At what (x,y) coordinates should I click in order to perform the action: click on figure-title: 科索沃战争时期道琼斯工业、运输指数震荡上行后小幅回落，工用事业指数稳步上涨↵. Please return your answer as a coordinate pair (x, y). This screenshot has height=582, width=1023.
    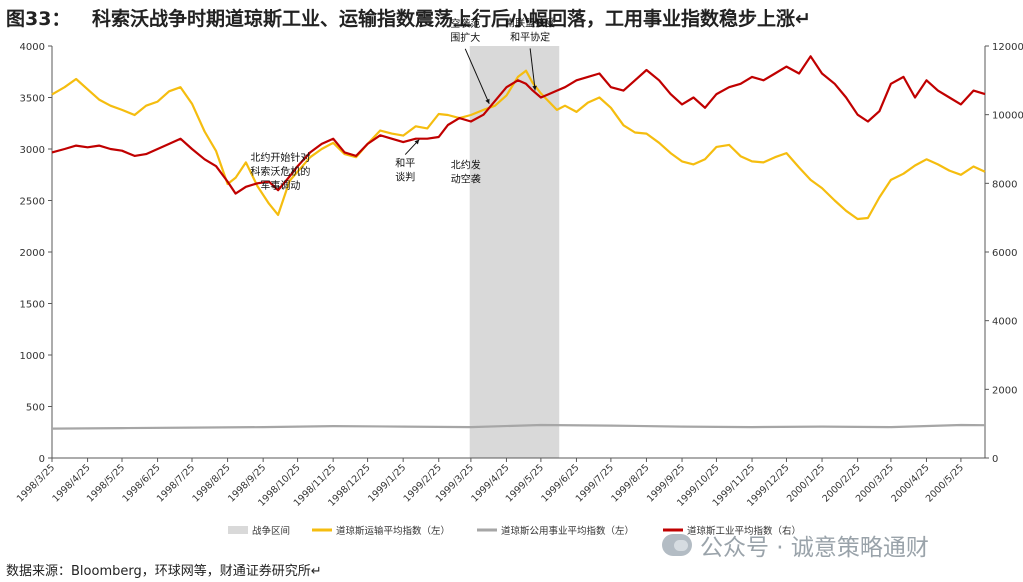
    Looking at the image, I should click on (451, 19).